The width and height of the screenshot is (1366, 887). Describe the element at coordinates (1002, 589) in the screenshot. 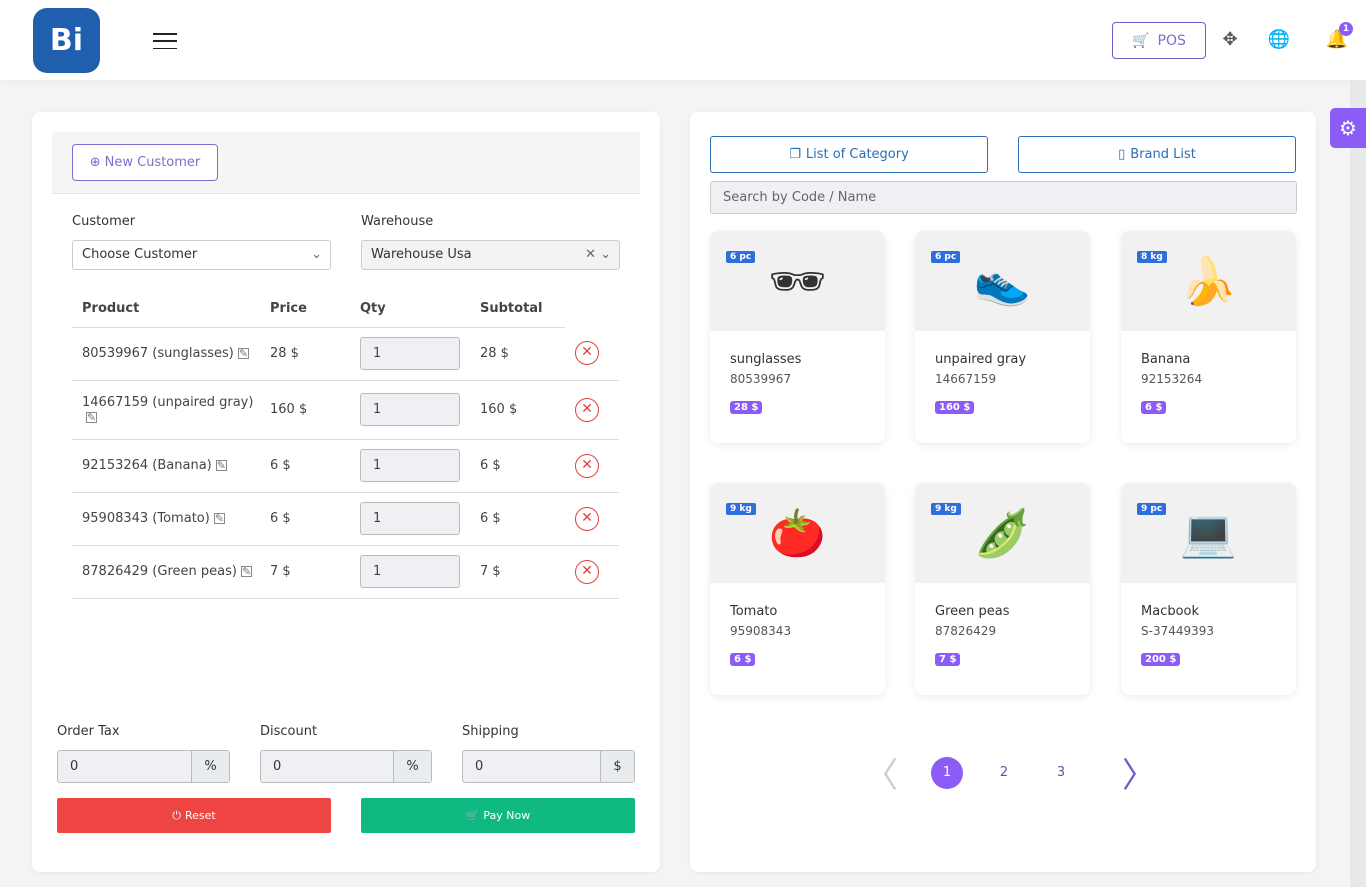

I see `product-card: 🫛 9 kg Green peas 87826429 7 $` at that location.